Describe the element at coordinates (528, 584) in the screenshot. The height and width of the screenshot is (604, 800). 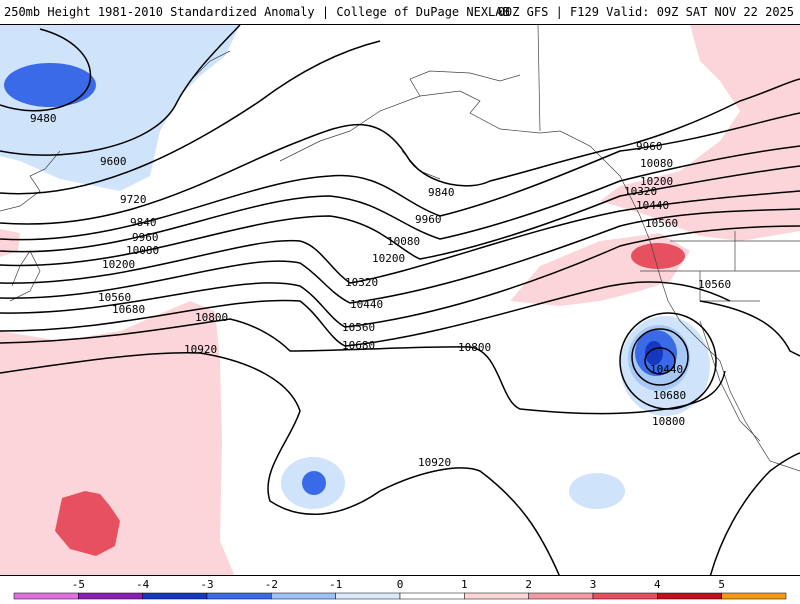
I see `colorbar-tick-label: 2` at that location.